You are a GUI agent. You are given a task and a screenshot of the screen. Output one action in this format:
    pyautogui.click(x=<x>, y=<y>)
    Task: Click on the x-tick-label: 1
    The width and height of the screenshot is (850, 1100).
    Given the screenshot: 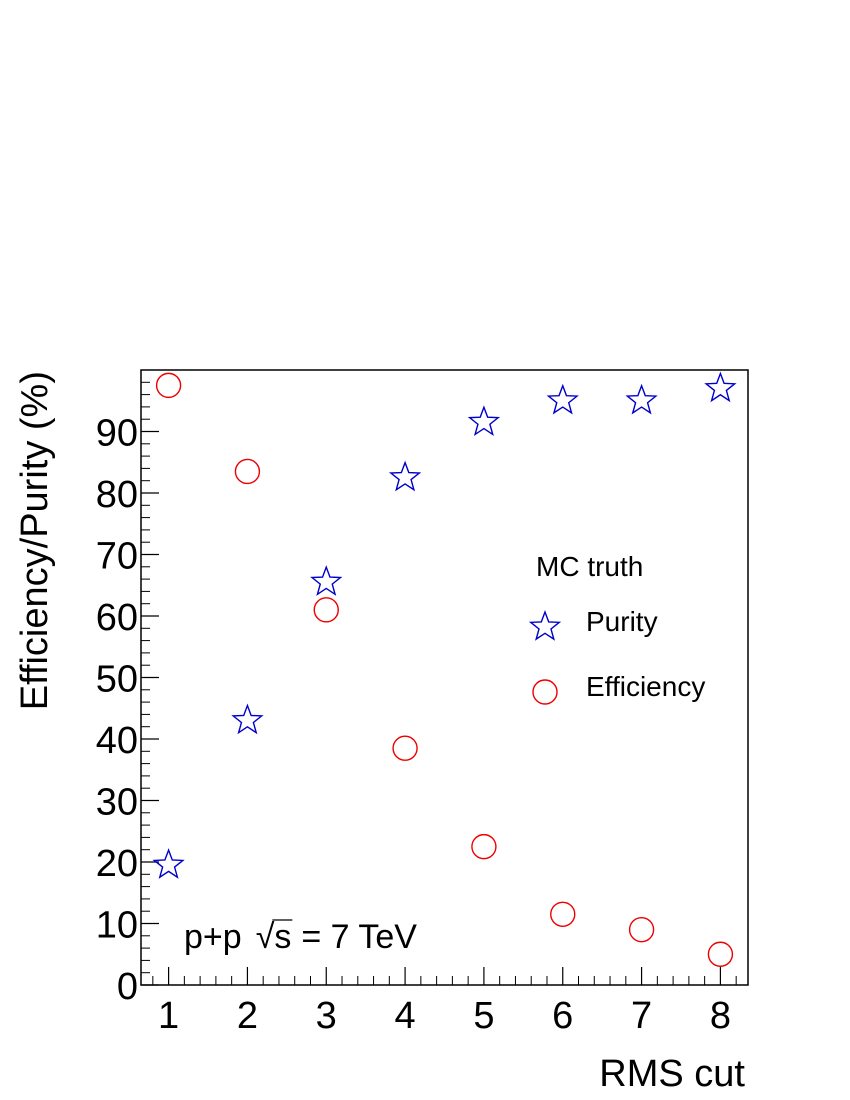 What is the action you would take?
    pyautogui.click(x=168, y=1016)
    